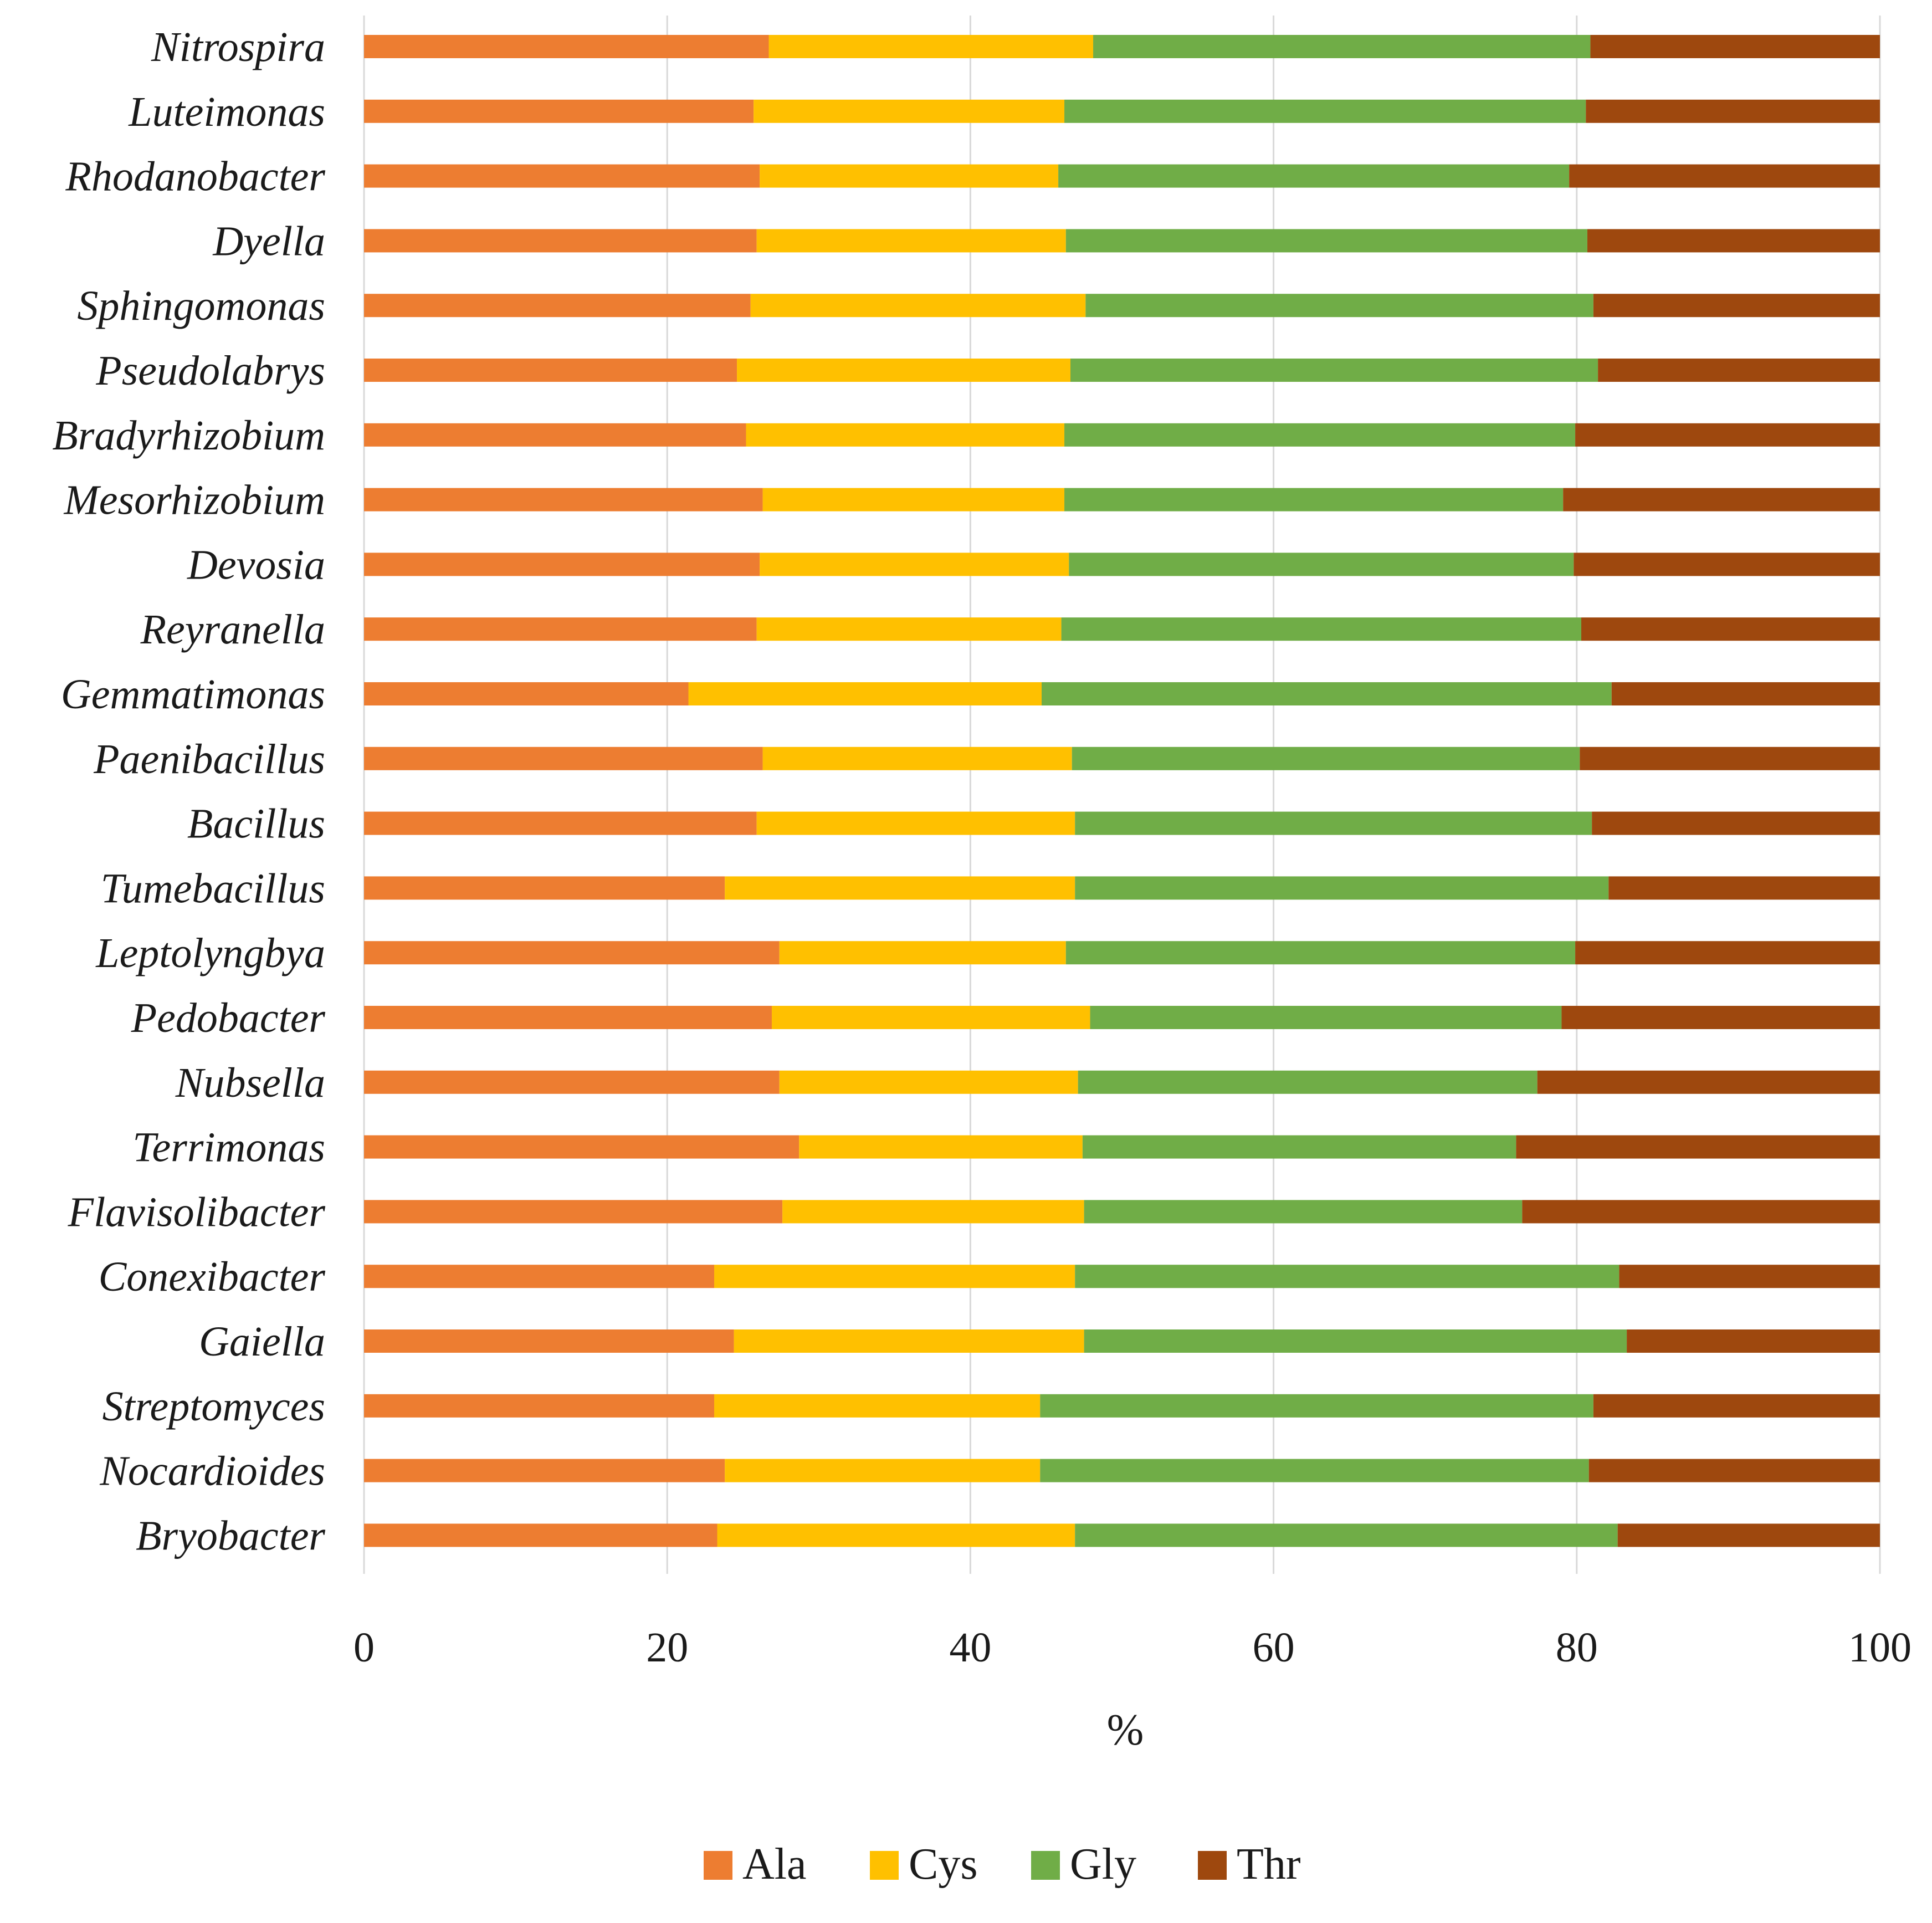 The height and width of the screenshot is (1923, 1932). What do you see at coordinates (562, 176) in the screenshot?
I see `bar-ala-rhodanobacter` at bounding box center [562, 176].